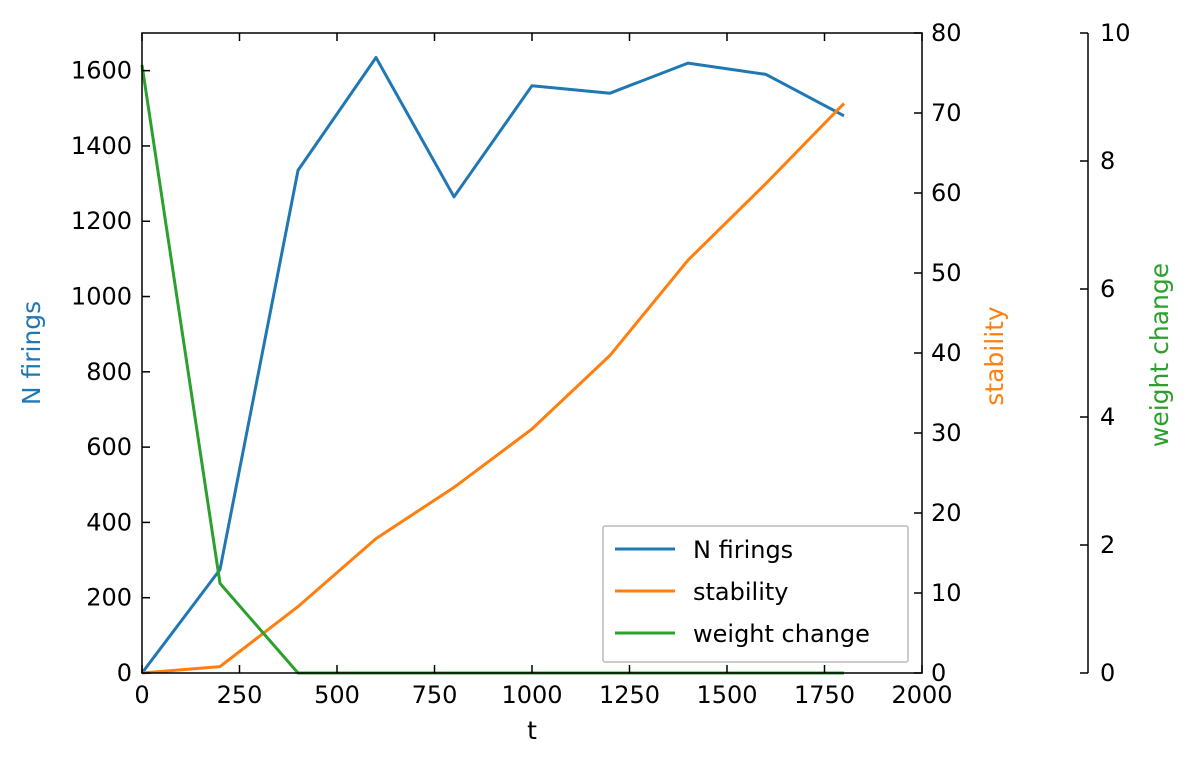 This screenshot has height=766, width=1195. Describe the element at coordinates (1107, 417) in the screenshot. I see `right2-tick-label: 4` at that location.